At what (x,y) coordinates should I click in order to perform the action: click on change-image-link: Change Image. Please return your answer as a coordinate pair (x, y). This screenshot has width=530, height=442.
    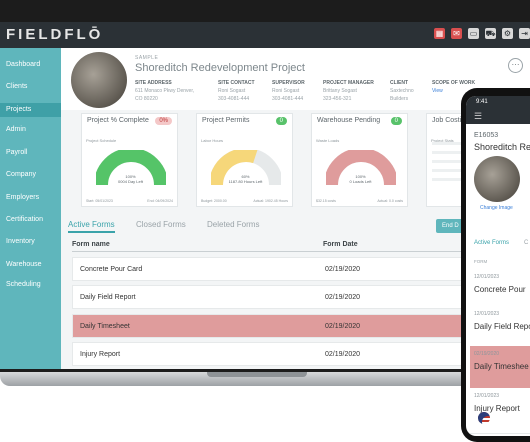
    Looking at the image, I should click on (496, 208).